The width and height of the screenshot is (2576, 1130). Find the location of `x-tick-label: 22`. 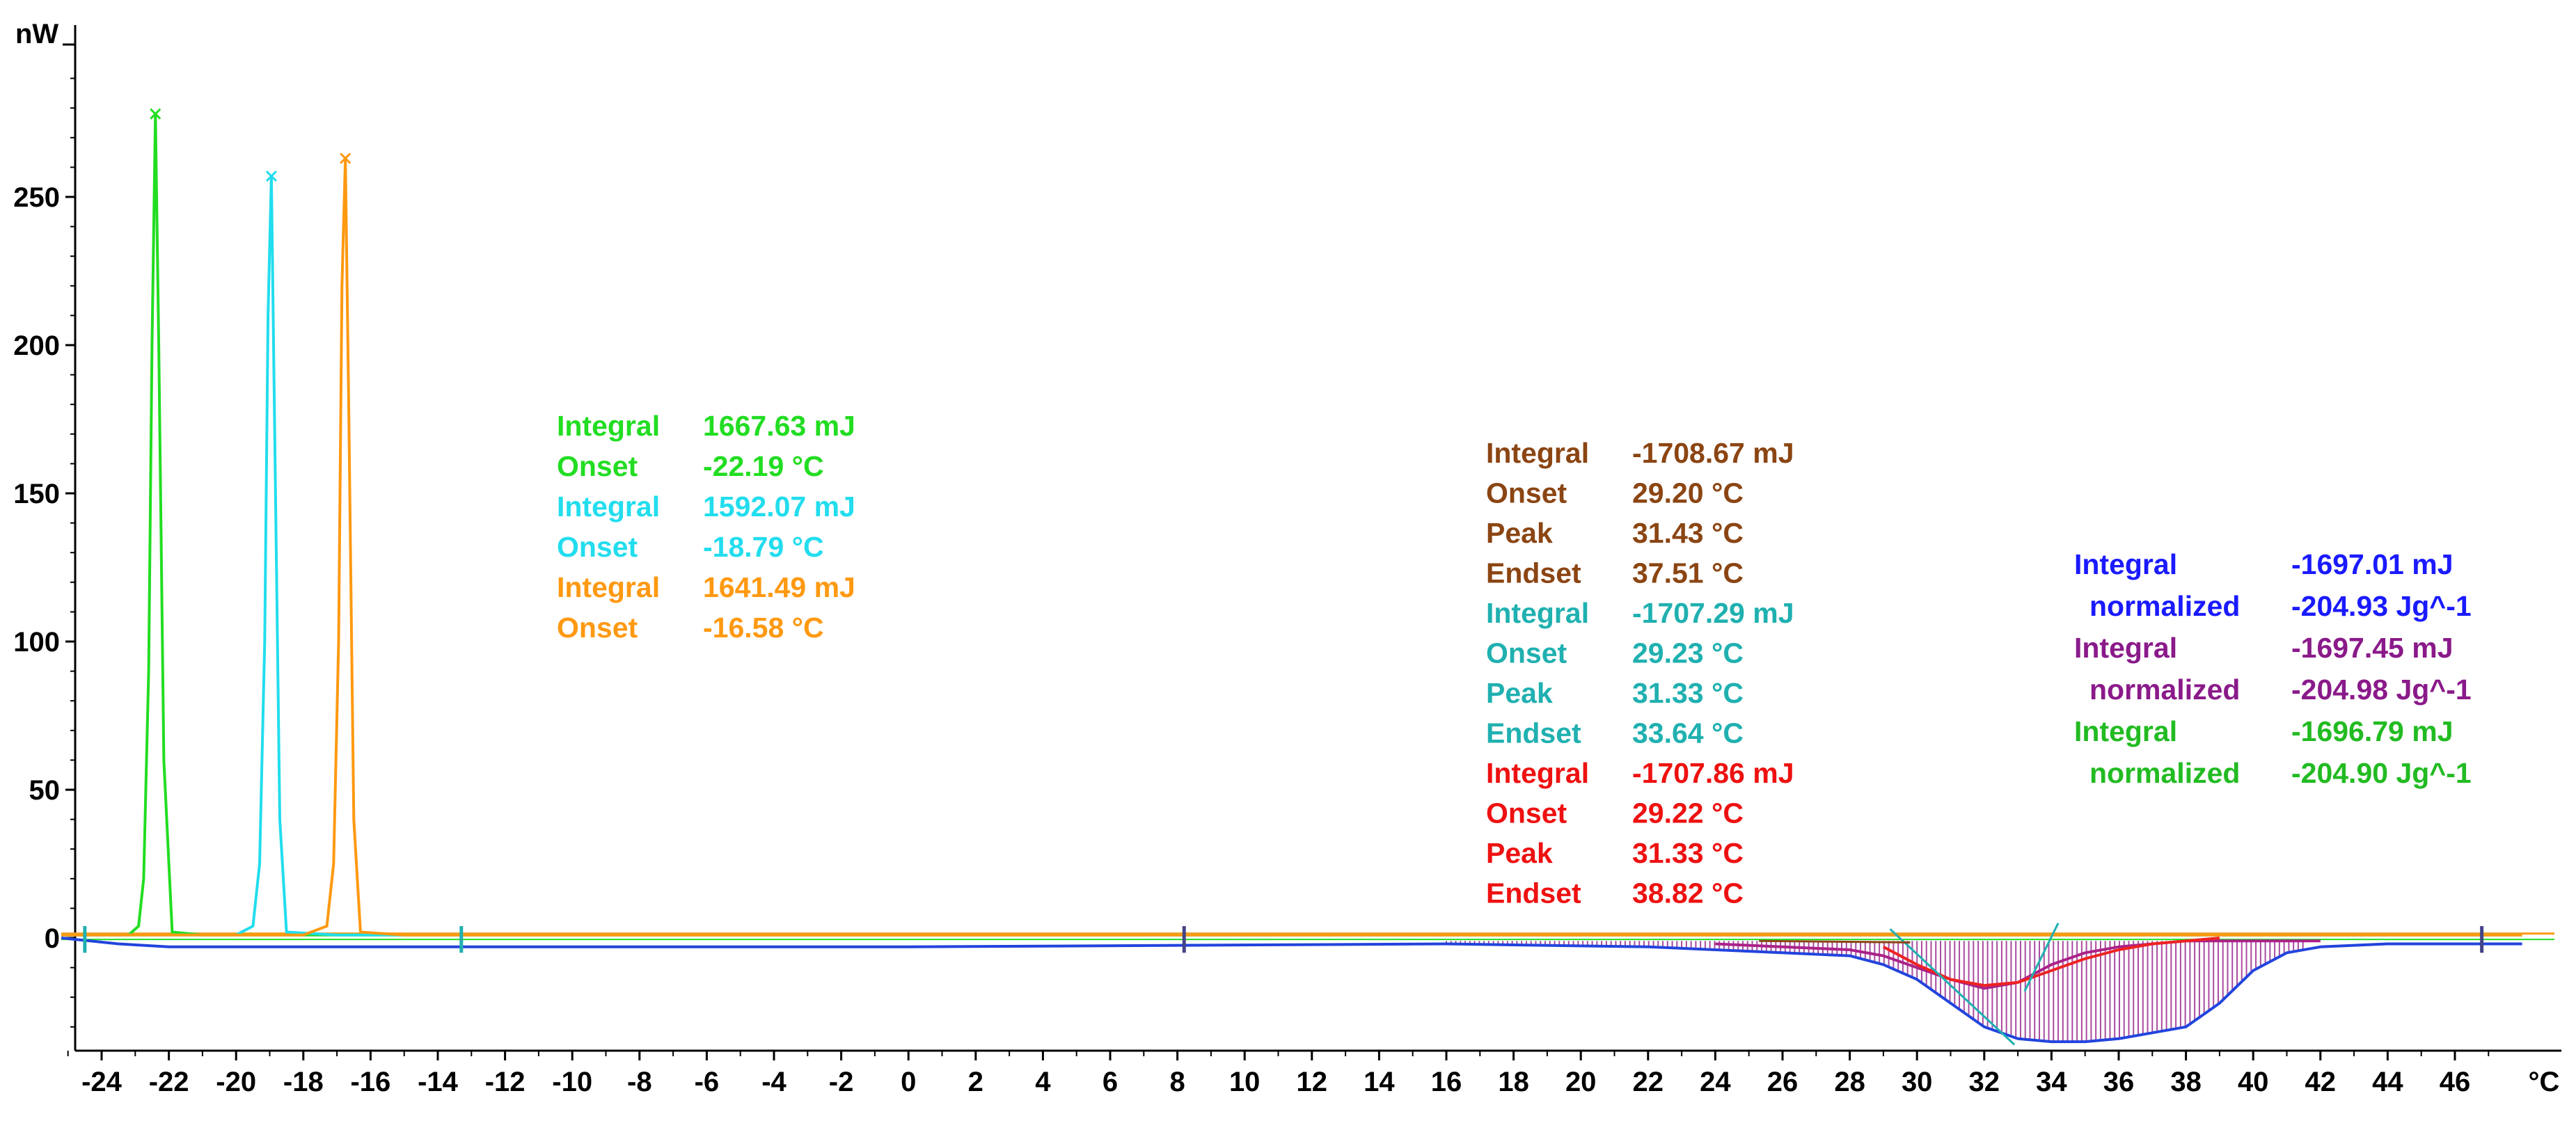

x-tick-label: 22 is located at coordinates (1648, 1082).